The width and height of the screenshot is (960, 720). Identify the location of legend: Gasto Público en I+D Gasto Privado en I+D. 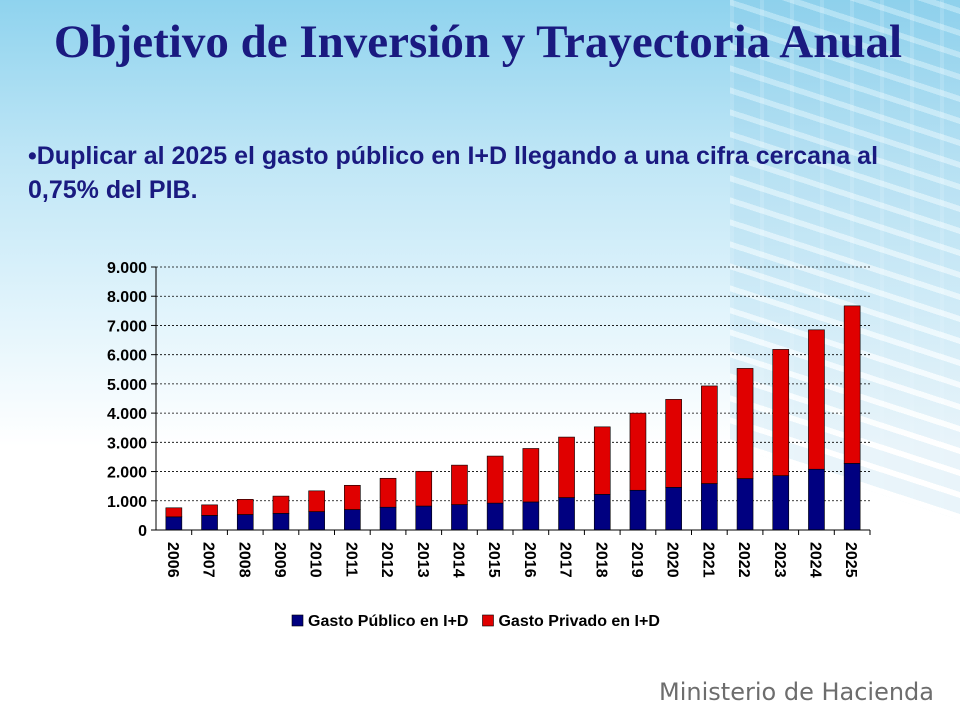
(475, 621).